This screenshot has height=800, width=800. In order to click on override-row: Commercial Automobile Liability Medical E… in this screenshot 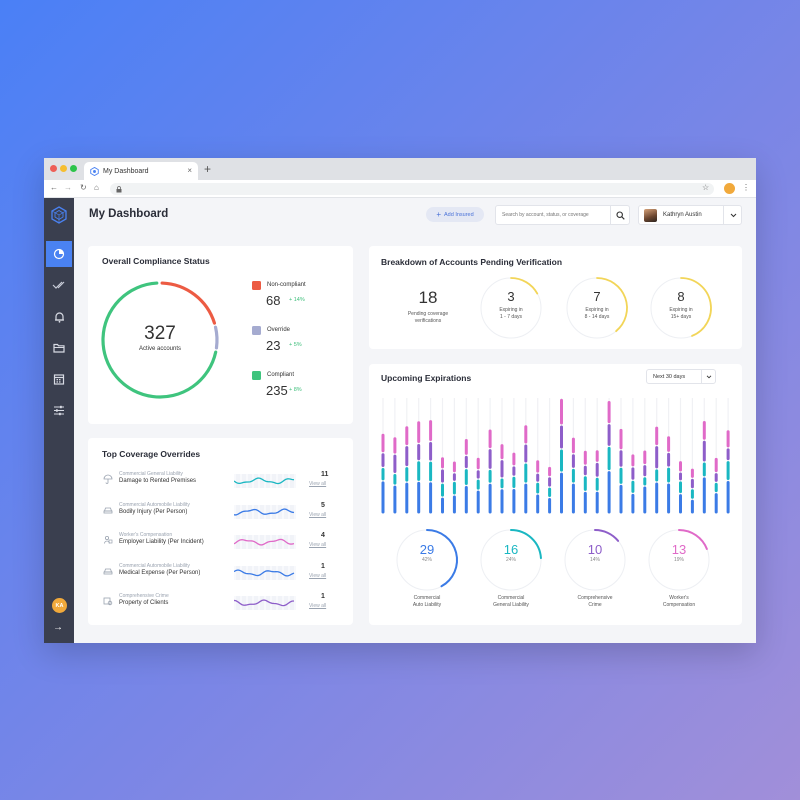, I will do `click(218, 576)`.